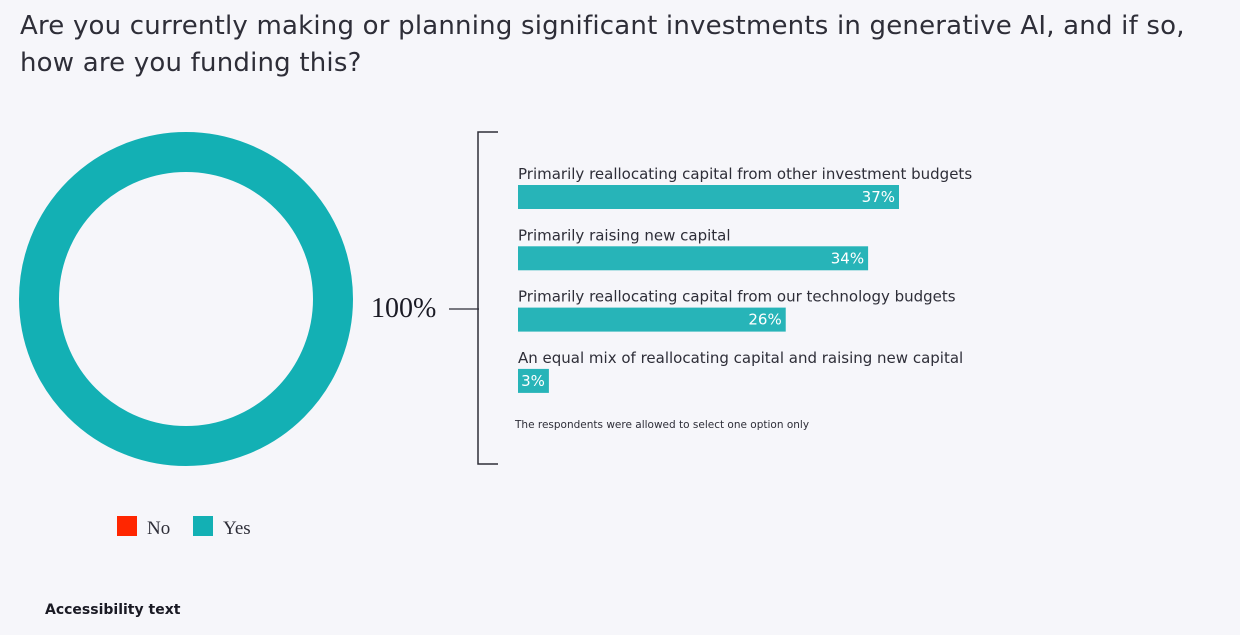  I want to click on bar-category-label: Primarily raising new capital, so click(624, 235).